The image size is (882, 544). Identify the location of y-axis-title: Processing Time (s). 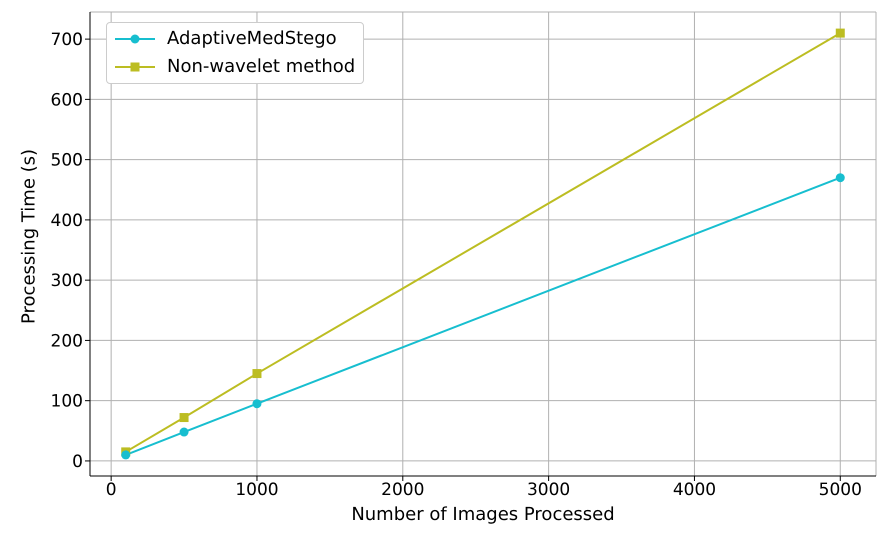
(29, 236).